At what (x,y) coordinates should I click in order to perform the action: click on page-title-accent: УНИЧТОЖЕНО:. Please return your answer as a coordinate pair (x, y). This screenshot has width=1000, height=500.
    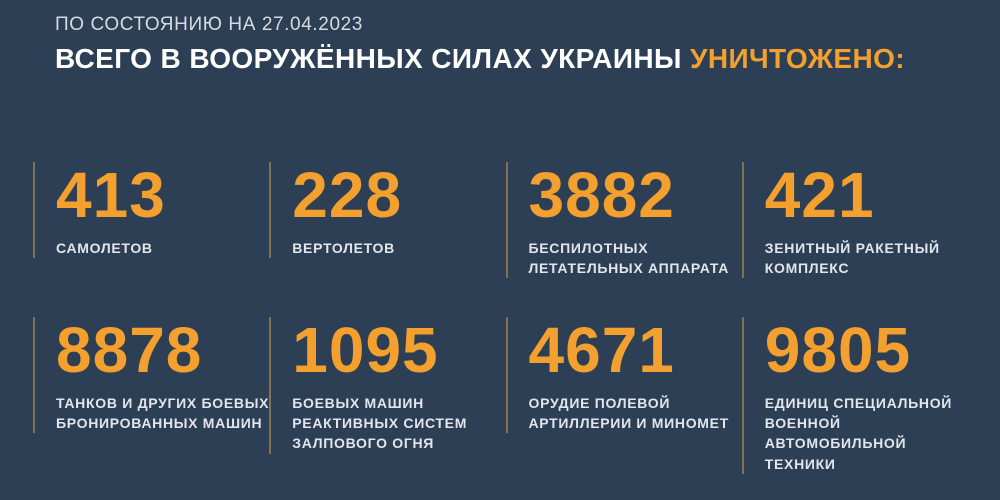
    Looking at the image, I should click on (797, 58).